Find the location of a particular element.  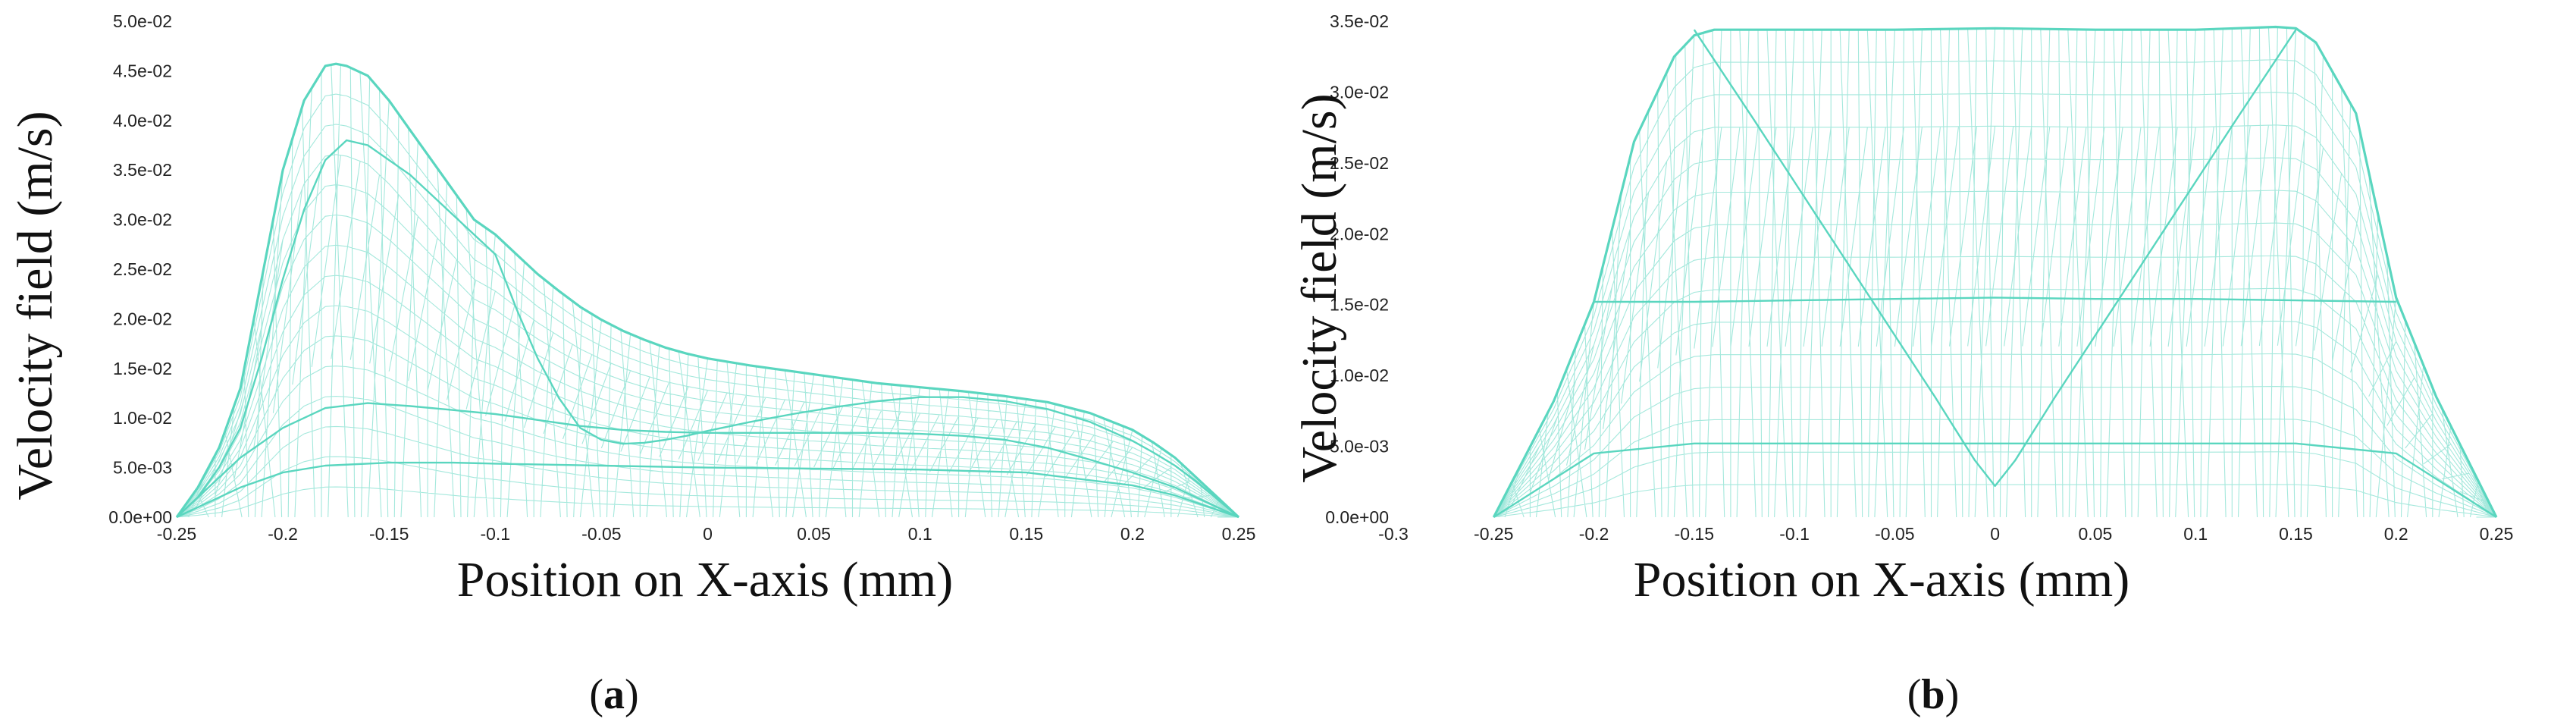

panel-label-b: (b) is located at coordinates (1933, 694).